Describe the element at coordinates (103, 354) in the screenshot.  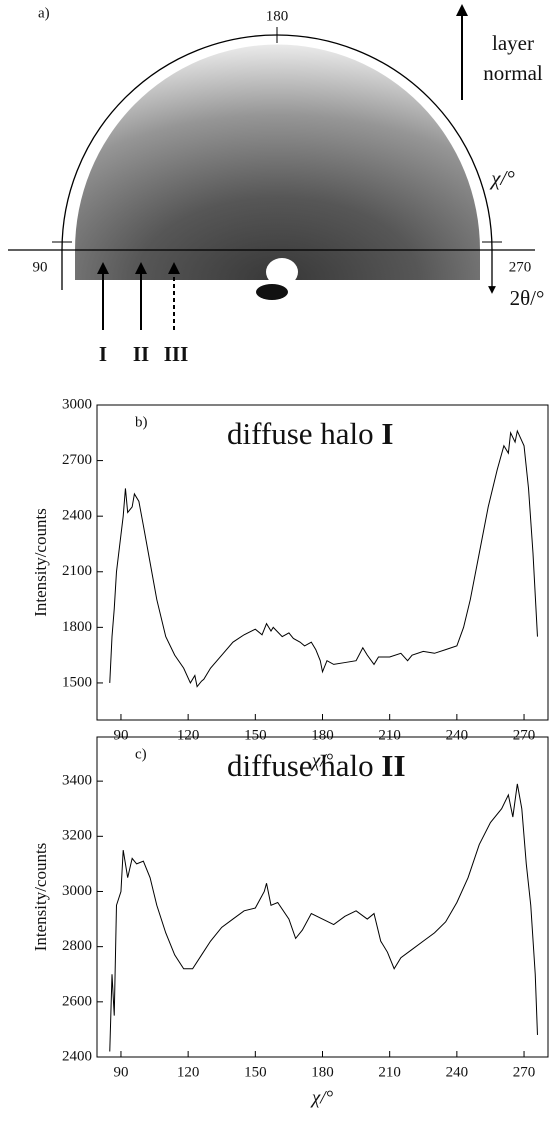
I see `arrow-label: I` at that location.